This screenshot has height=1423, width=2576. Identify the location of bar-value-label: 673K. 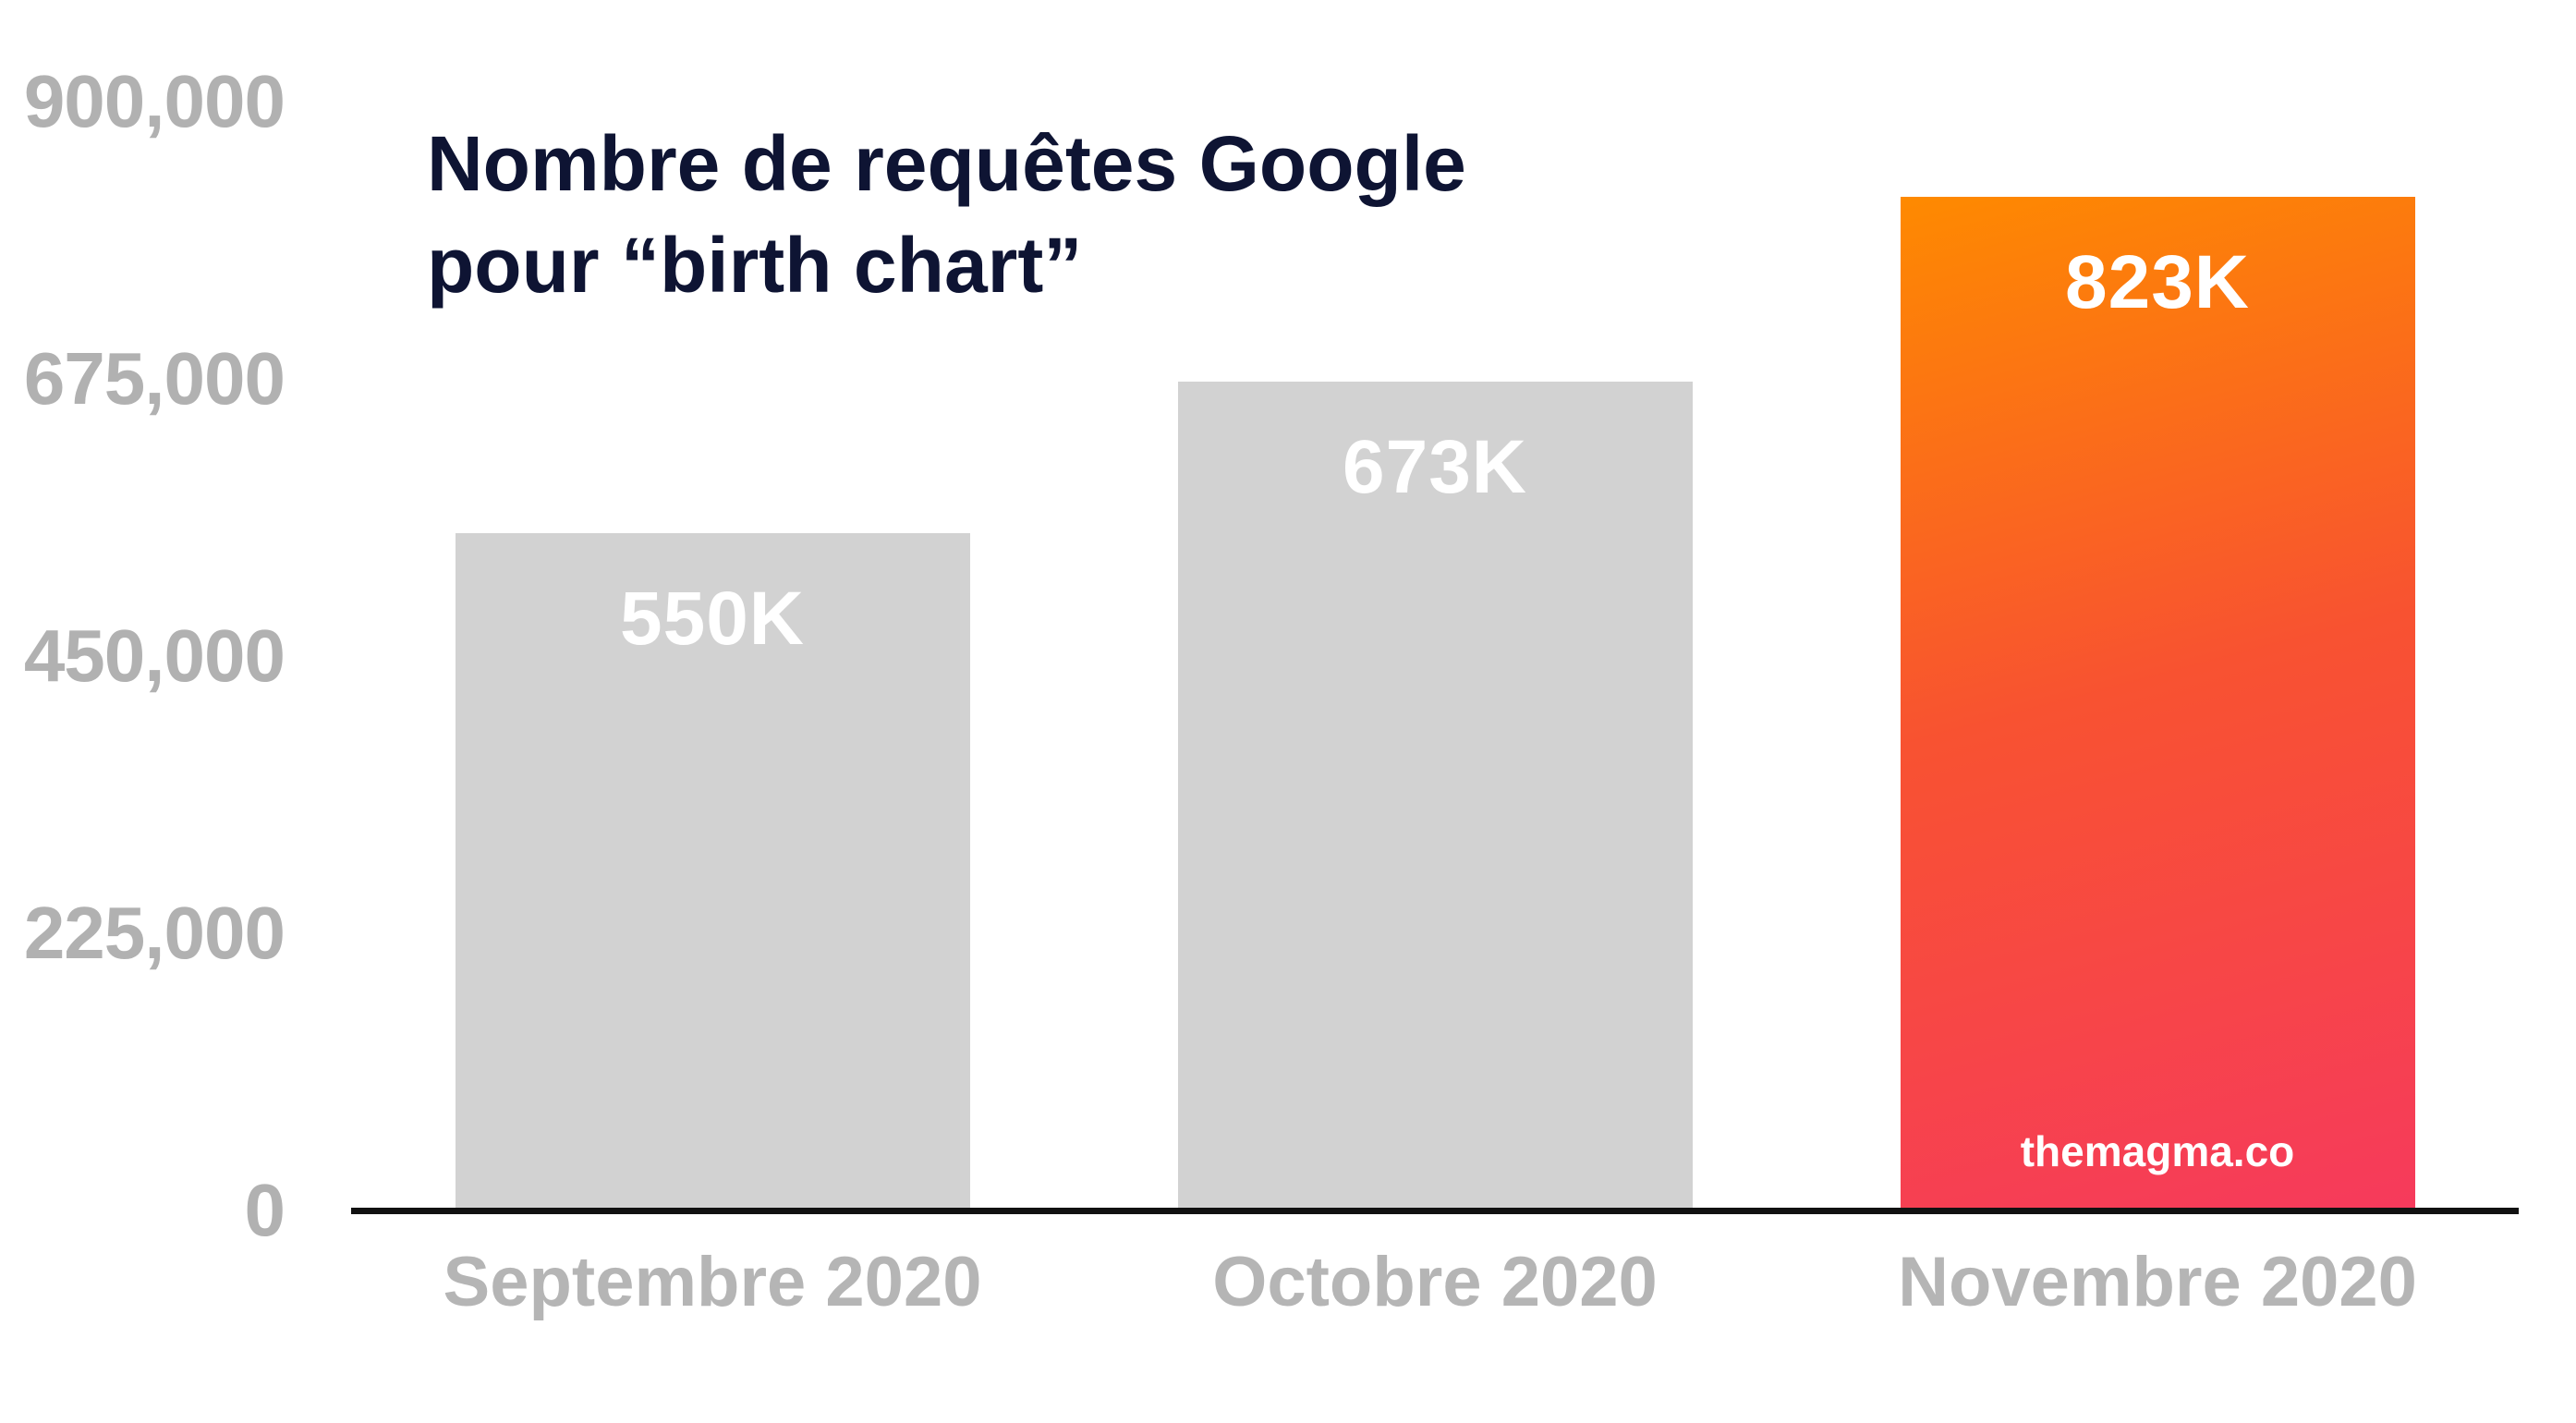
(1435, 466).